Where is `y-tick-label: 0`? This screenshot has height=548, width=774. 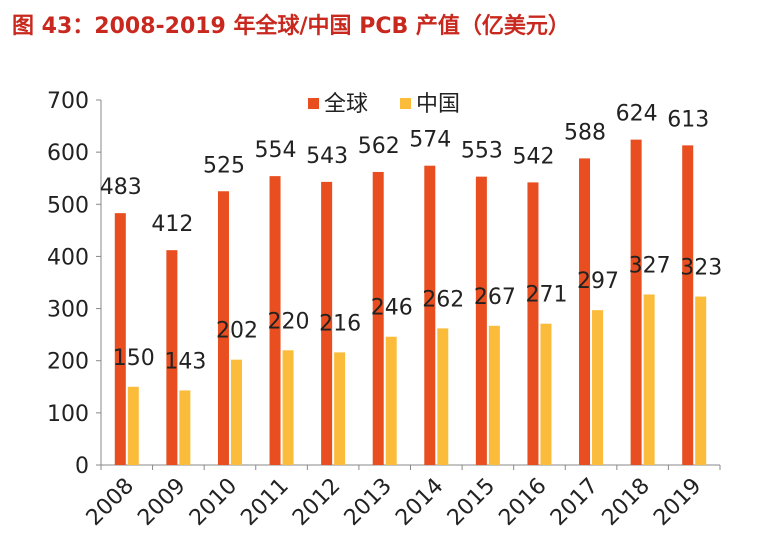
y-tick-label: 0 is located at coordinates (82, 466).